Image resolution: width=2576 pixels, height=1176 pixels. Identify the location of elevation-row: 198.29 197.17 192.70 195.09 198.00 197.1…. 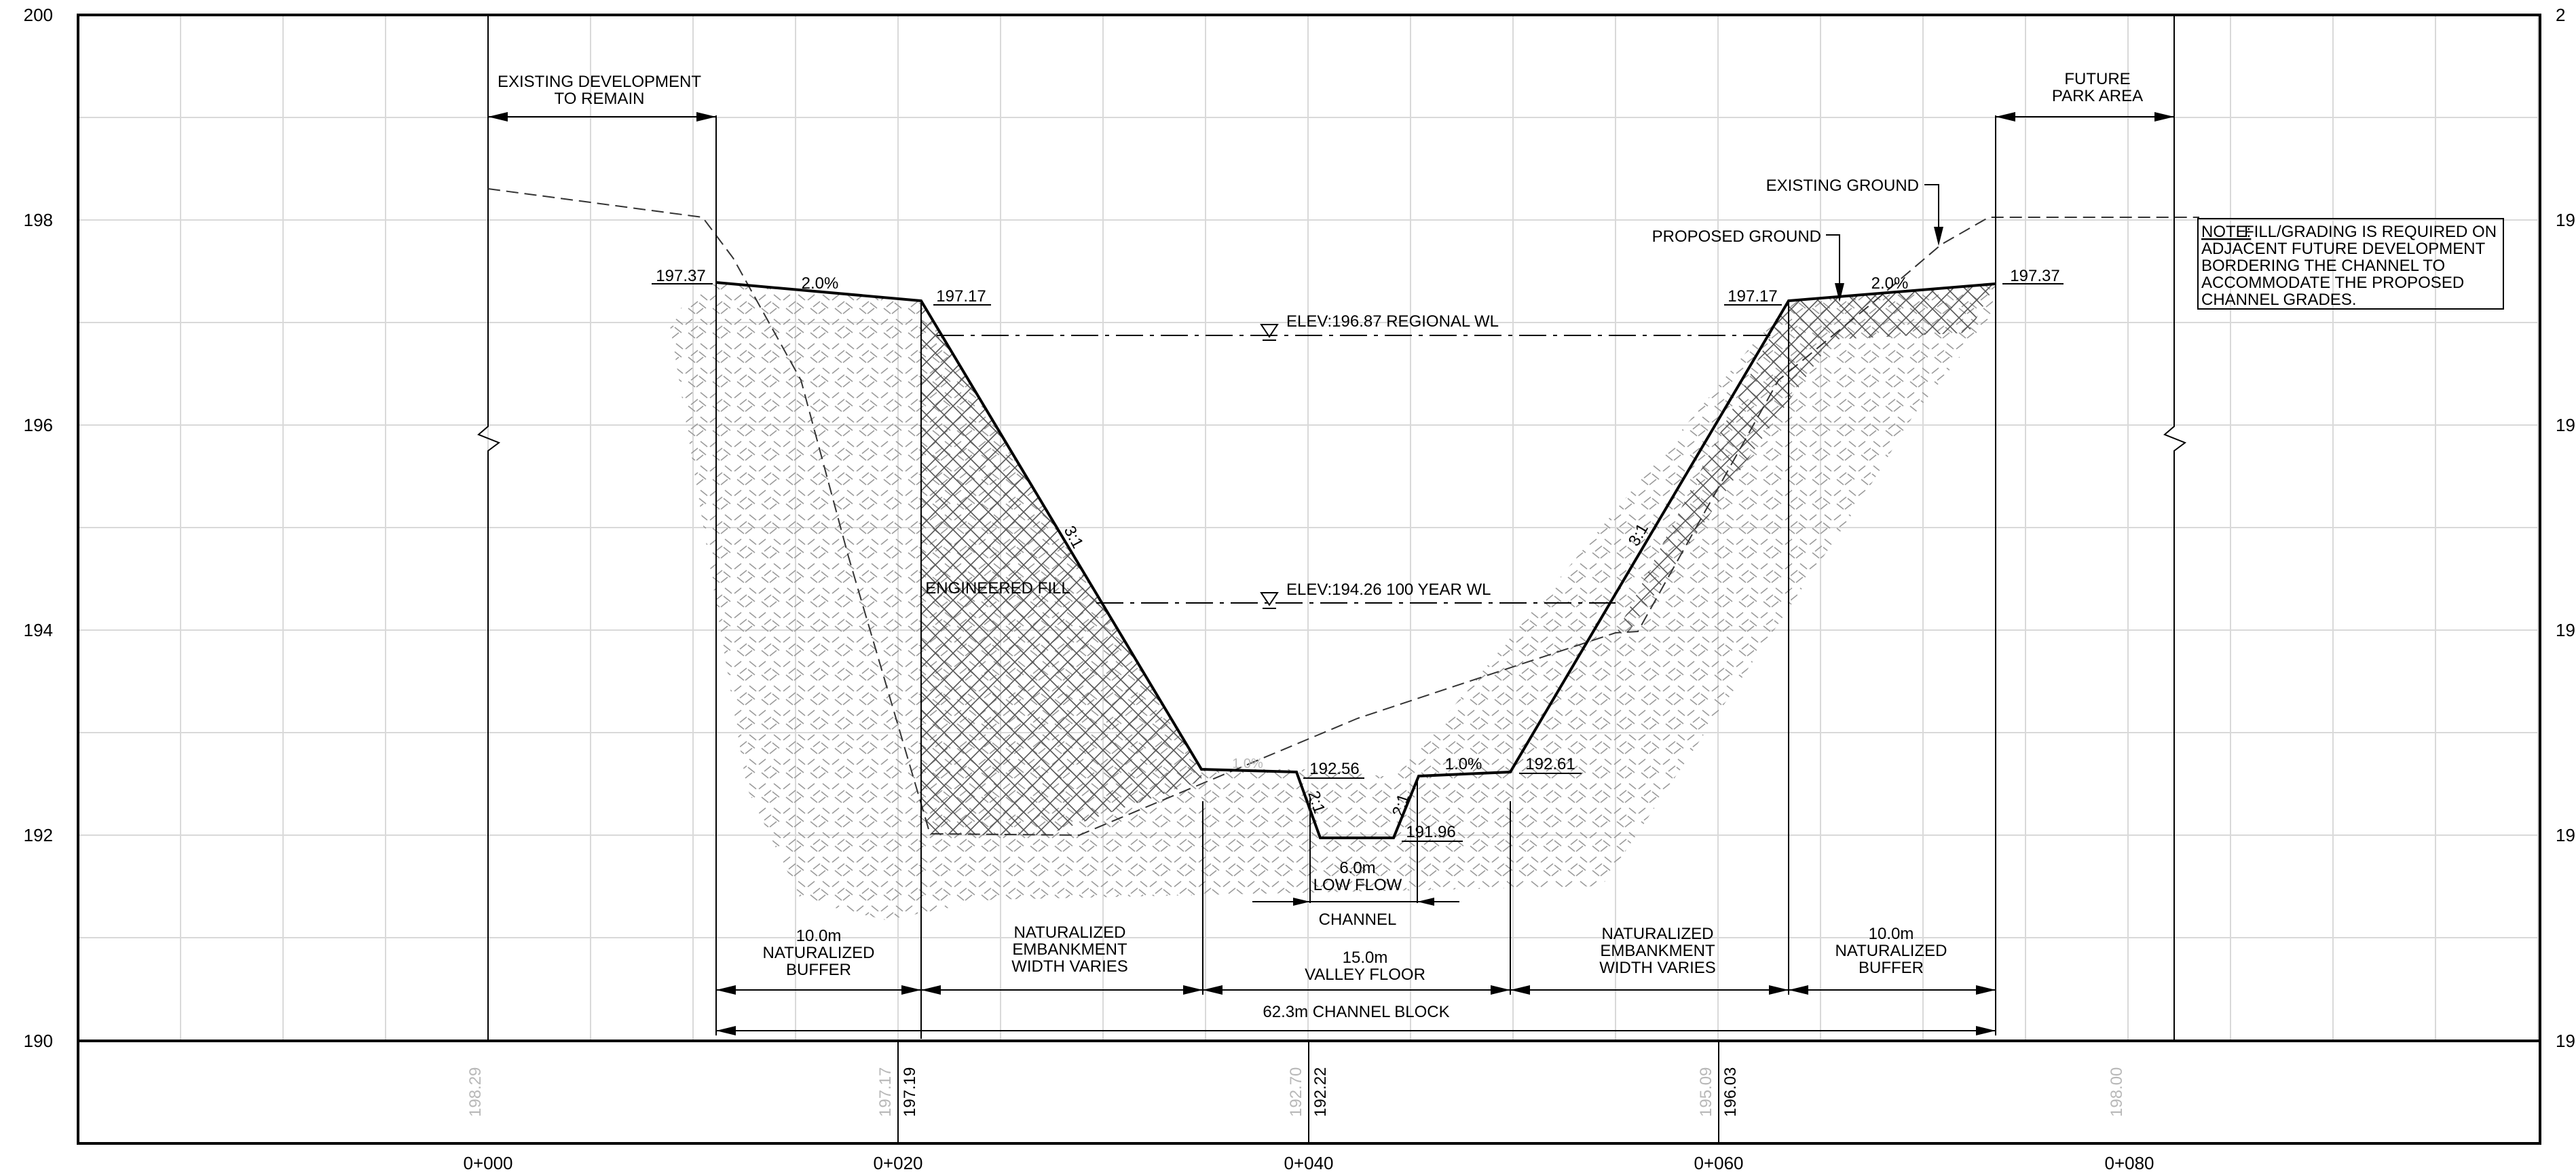
(1296, 1092).